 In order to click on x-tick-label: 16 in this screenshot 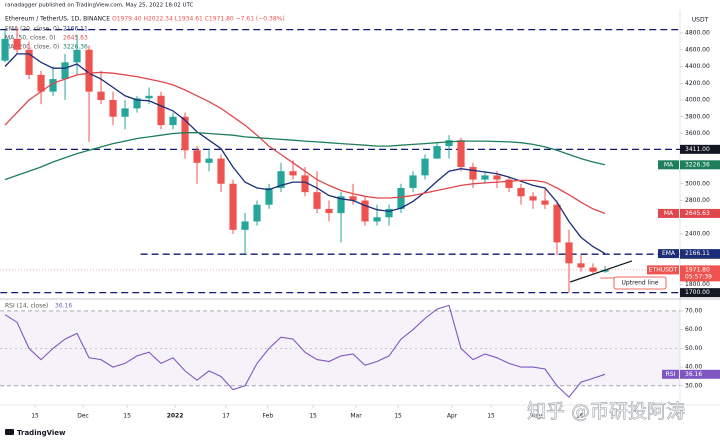, I will do `click(580, 416)`.